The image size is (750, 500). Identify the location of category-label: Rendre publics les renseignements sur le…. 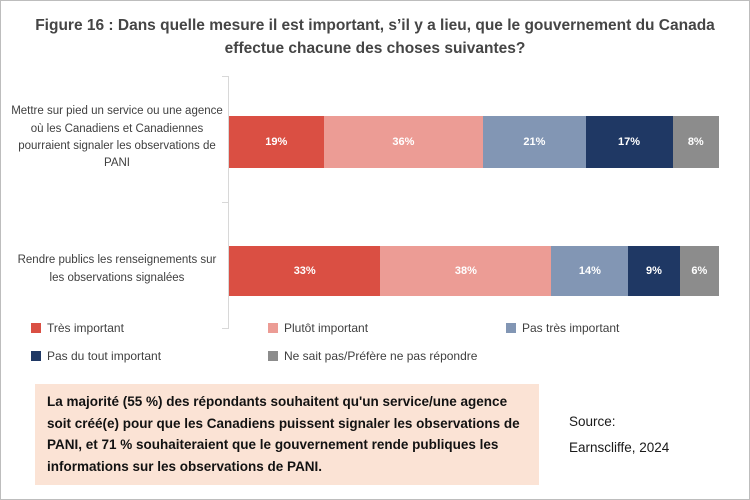
(117, 269).